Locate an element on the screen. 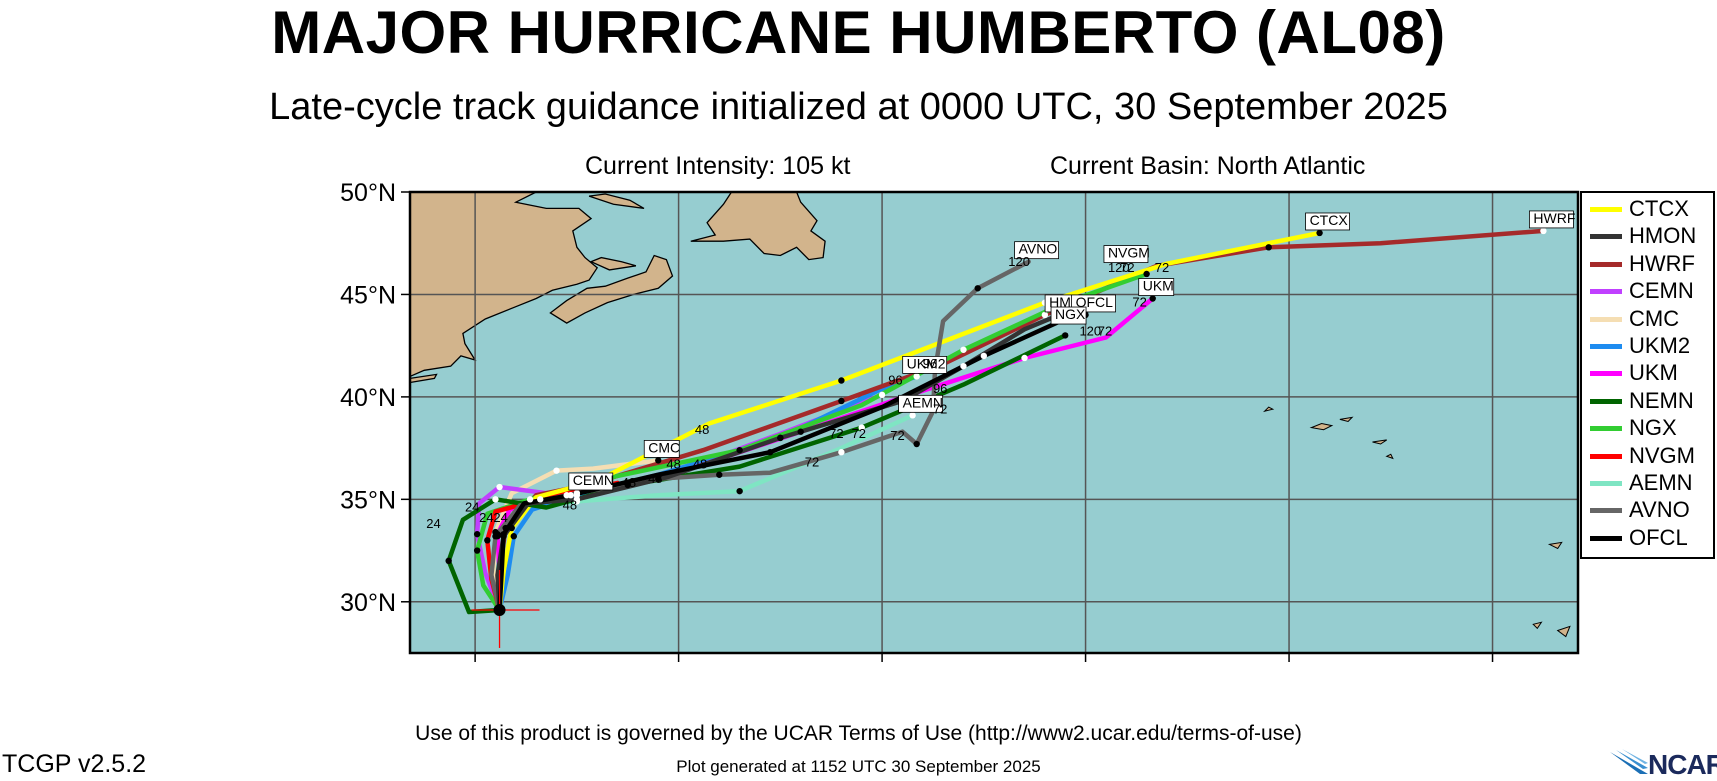 The image size is (1717, 781). track-end-label-ctcx-box is located at coordinates (1327, 221).